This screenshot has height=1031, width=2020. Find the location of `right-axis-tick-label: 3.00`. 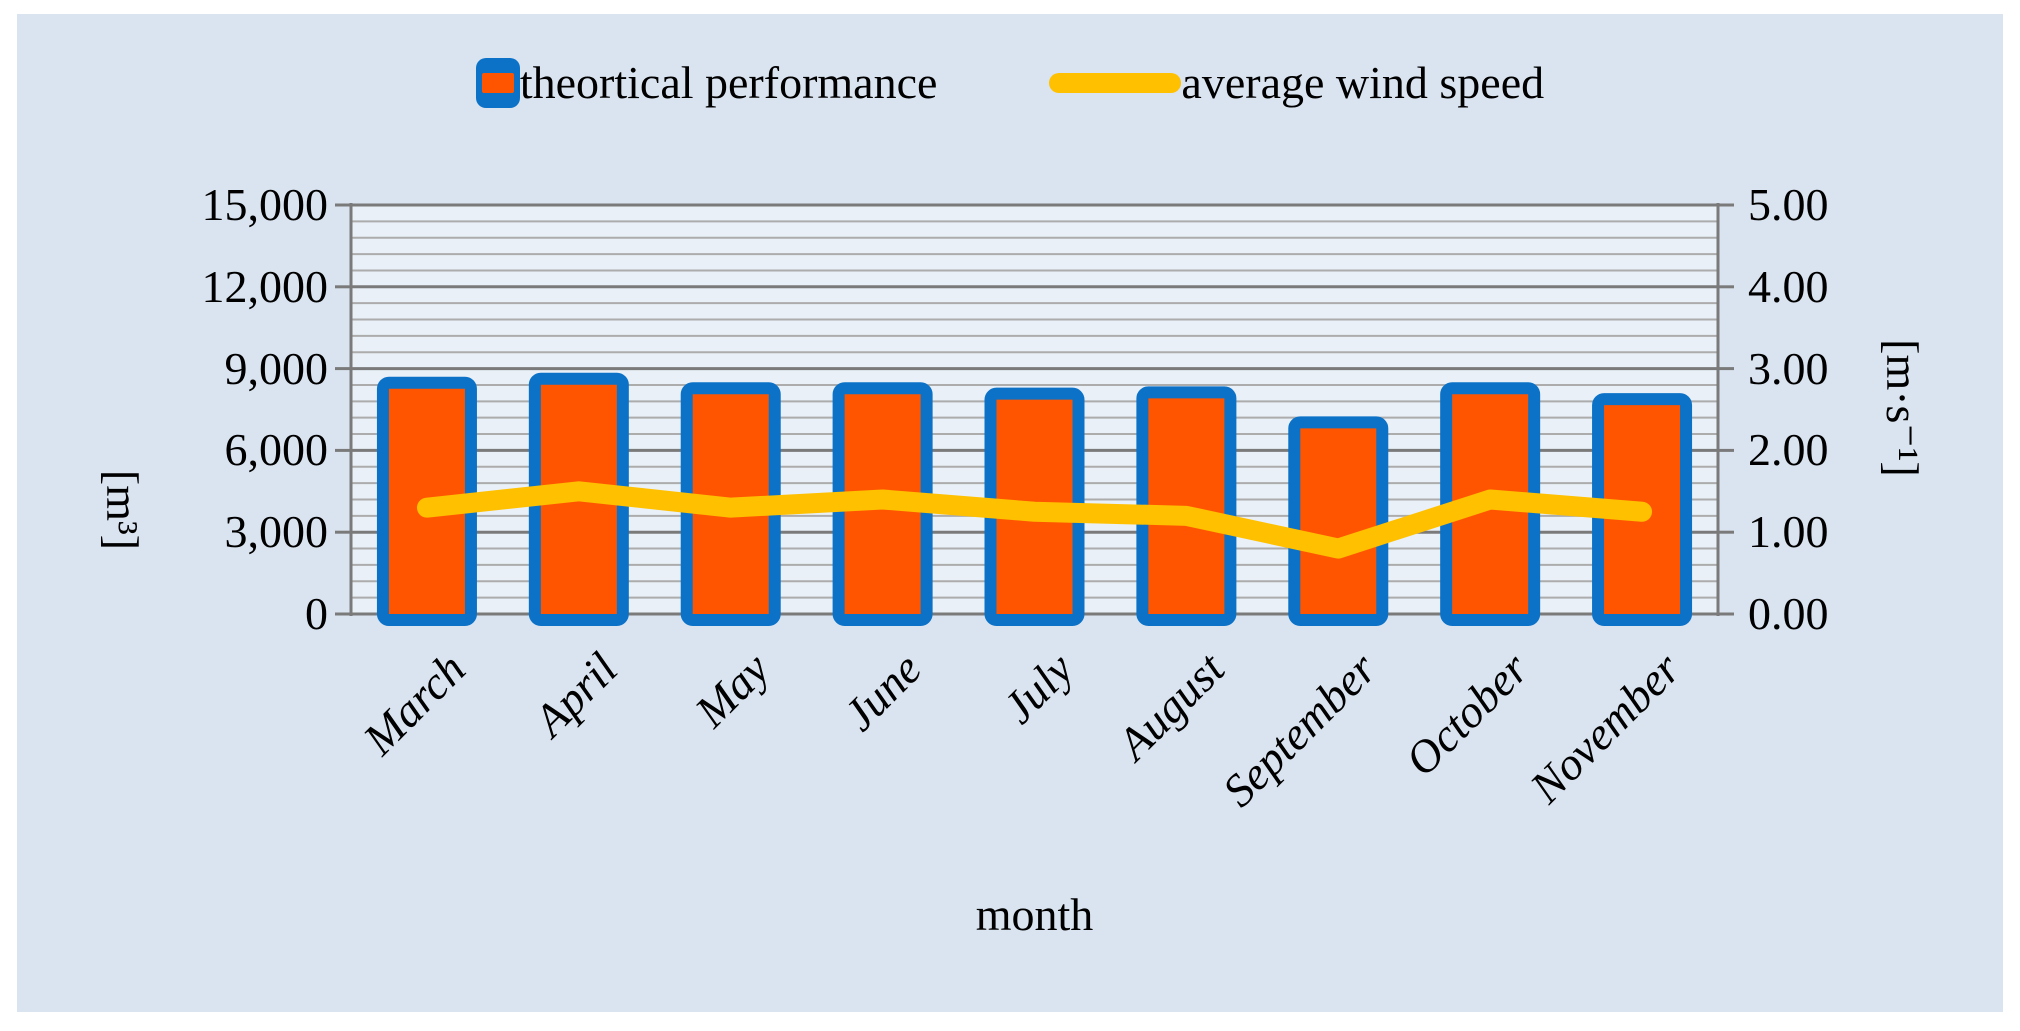

right-axis-tick-label: 3.00 is located at coordinates (1788, 368).